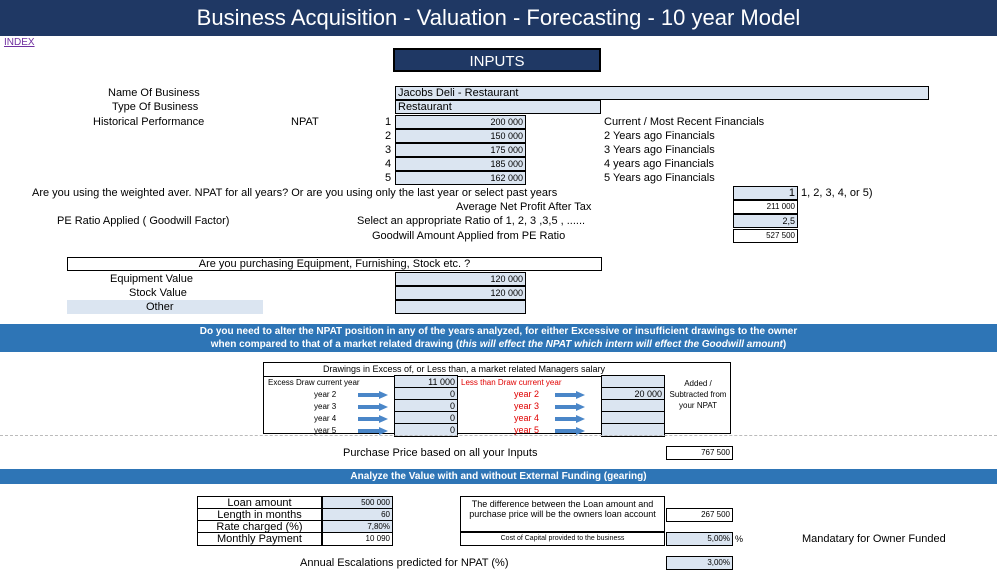 The width and height of the screenshot is (997, 573). What do you see at coordinates (739, 539) in the screenshot?
I see `percent-unit: %` at bounding box center [739, 539].